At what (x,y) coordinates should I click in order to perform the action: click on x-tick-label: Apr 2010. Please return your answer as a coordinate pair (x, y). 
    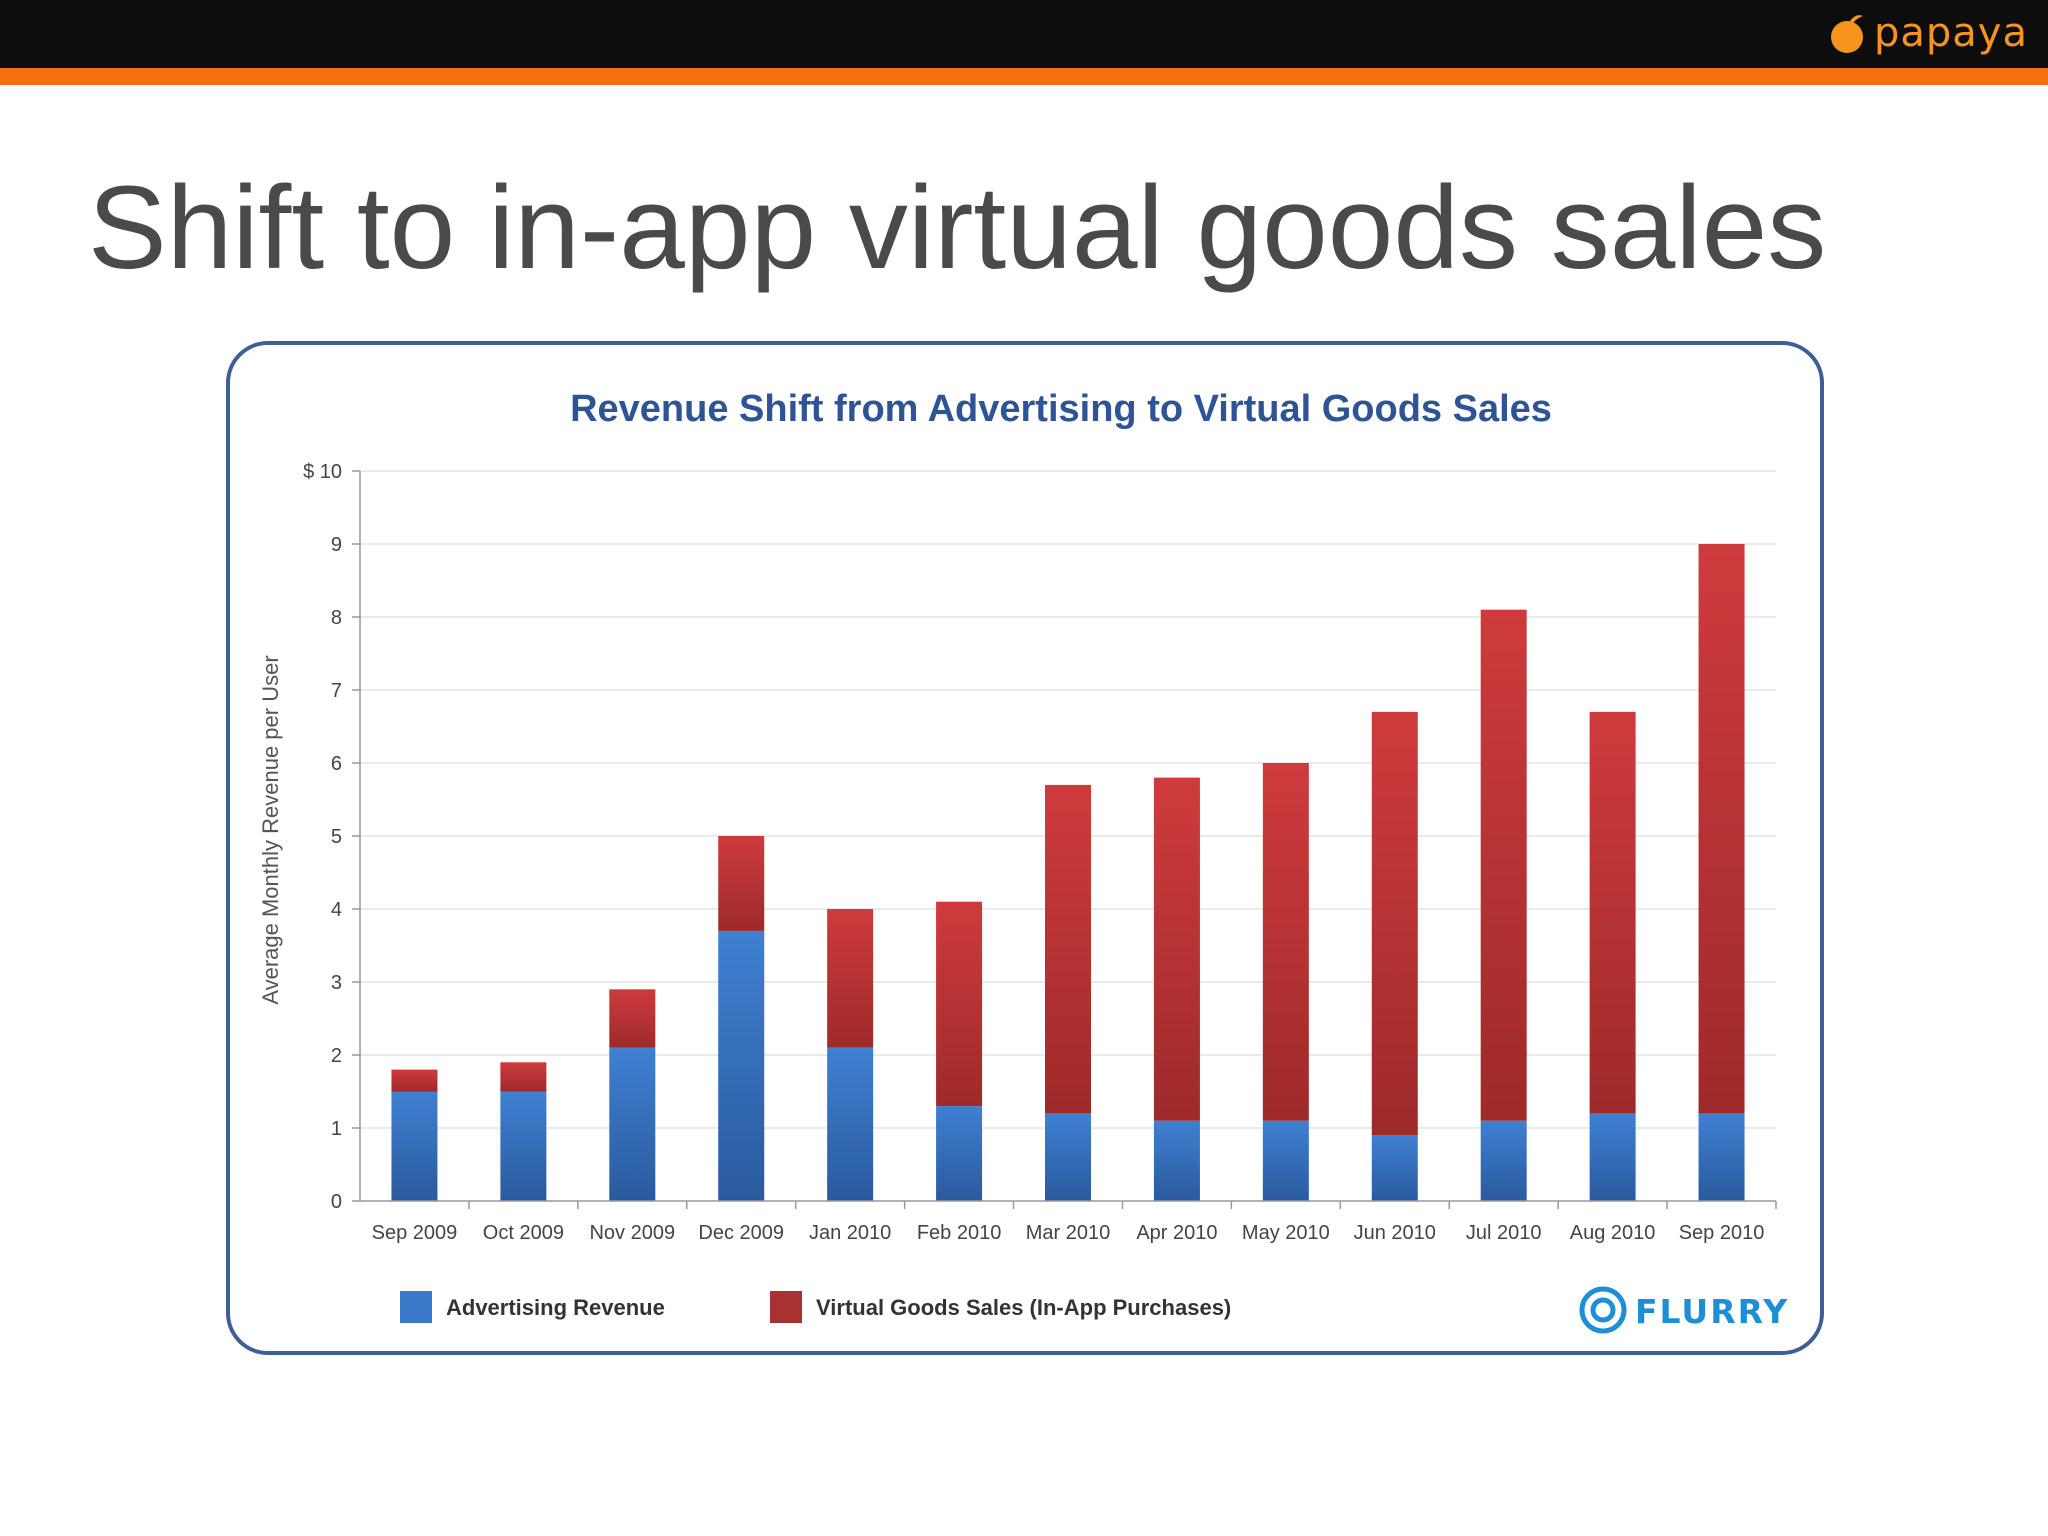
    Looking at the image, I should click on (1176, 1233).